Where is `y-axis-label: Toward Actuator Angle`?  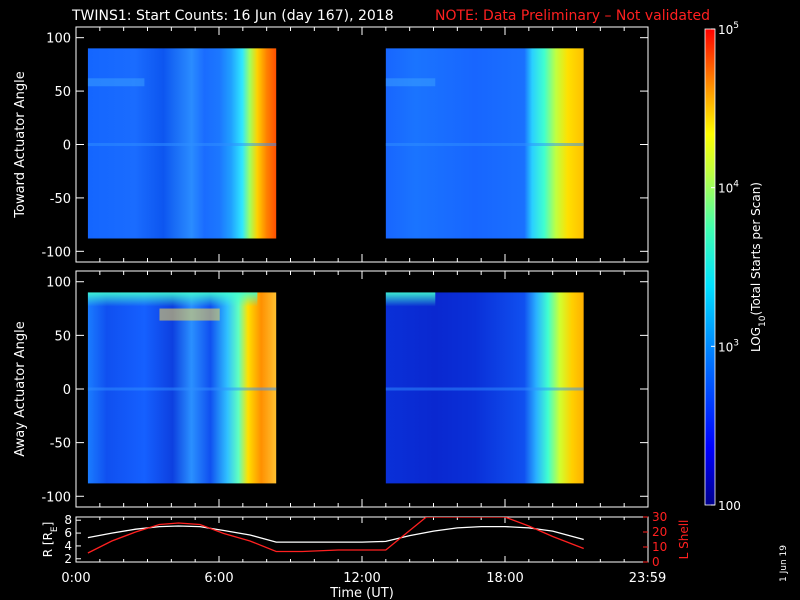 y-axis-label: Toward Actuator Angle is located at coordinates (20, 144).